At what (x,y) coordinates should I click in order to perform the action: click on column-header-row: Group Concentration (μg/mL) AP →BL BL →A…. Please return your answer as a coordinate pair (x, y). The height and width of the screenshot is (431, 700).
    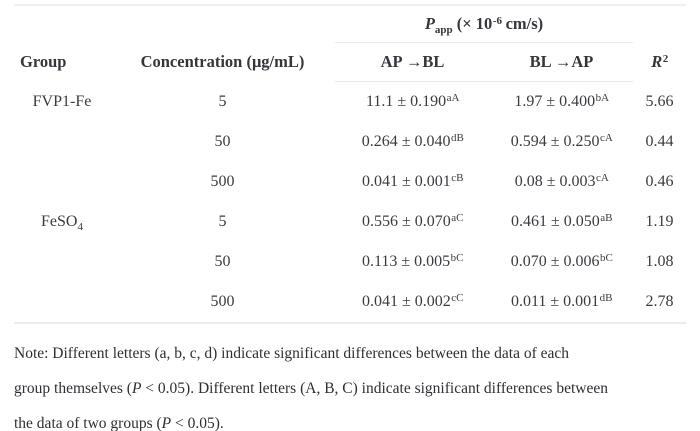
    Looking at the image, I should click on (350, 62).